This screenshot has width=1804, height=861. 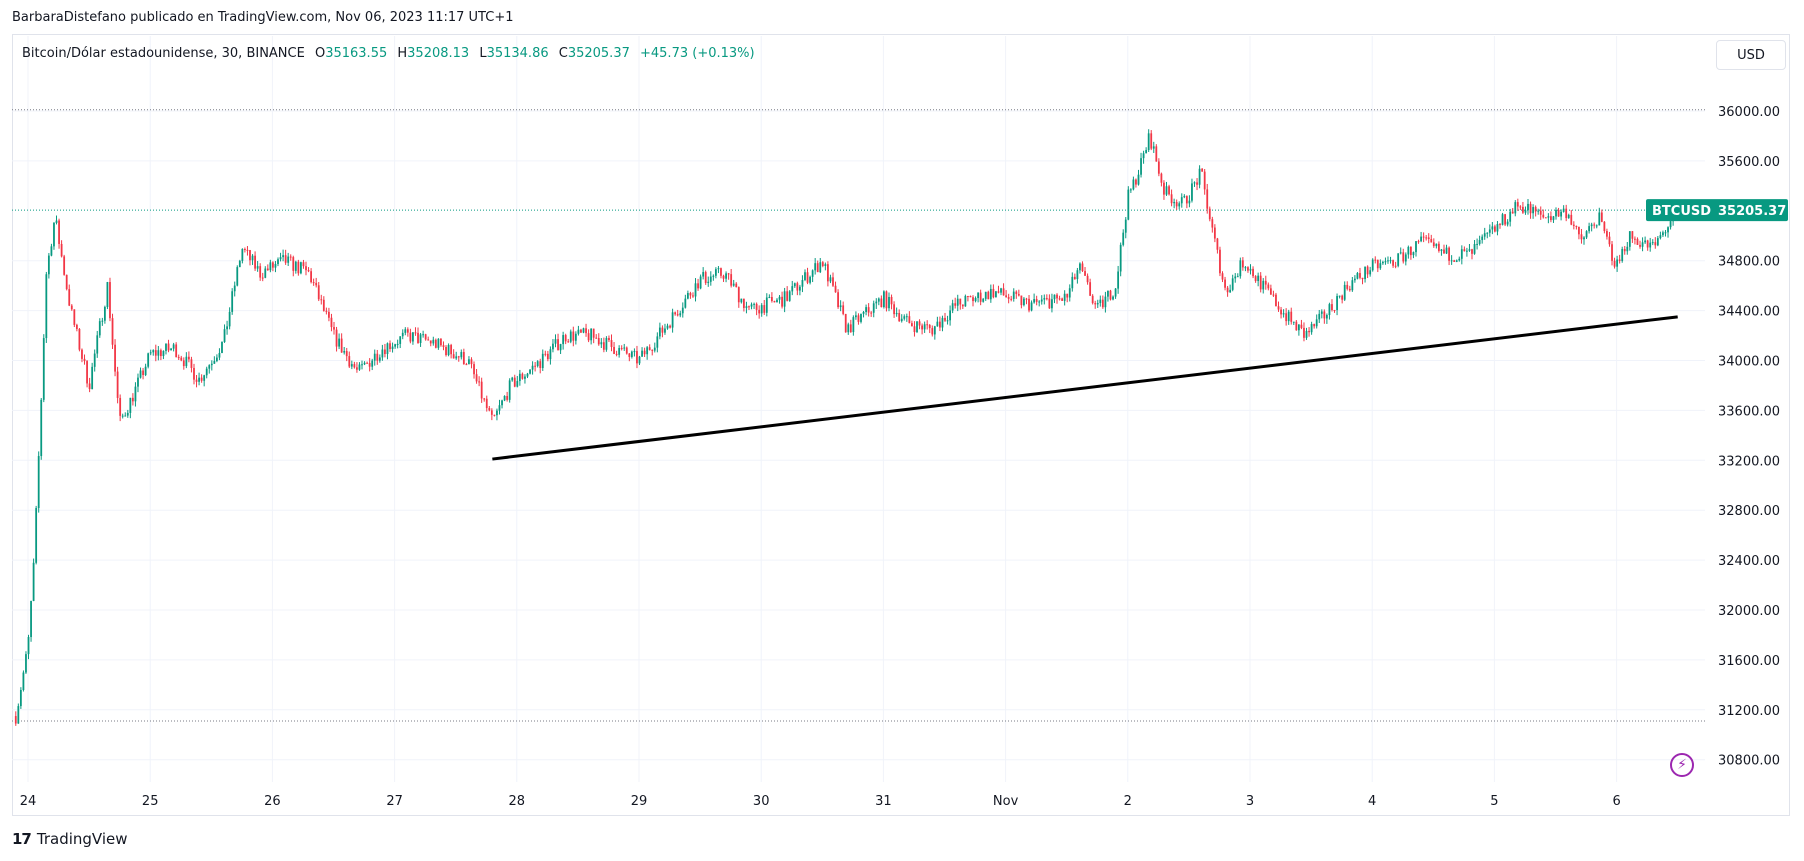 I want to click on price-tick-label: 36000.00, so click(x=1749, y=112).